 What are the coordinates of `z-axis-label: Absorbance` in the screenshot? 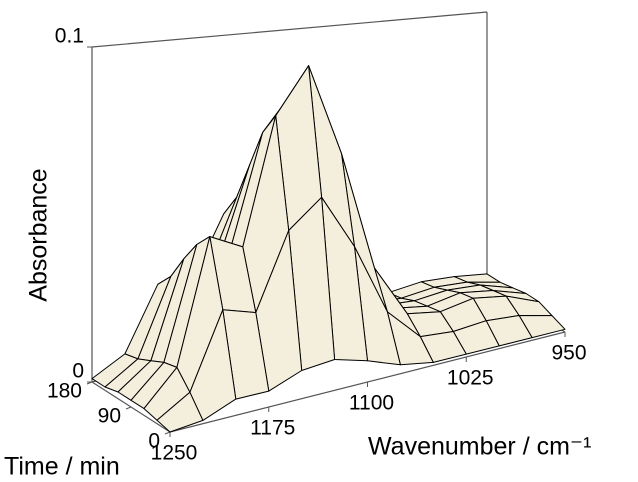 It's located at (39, 234).